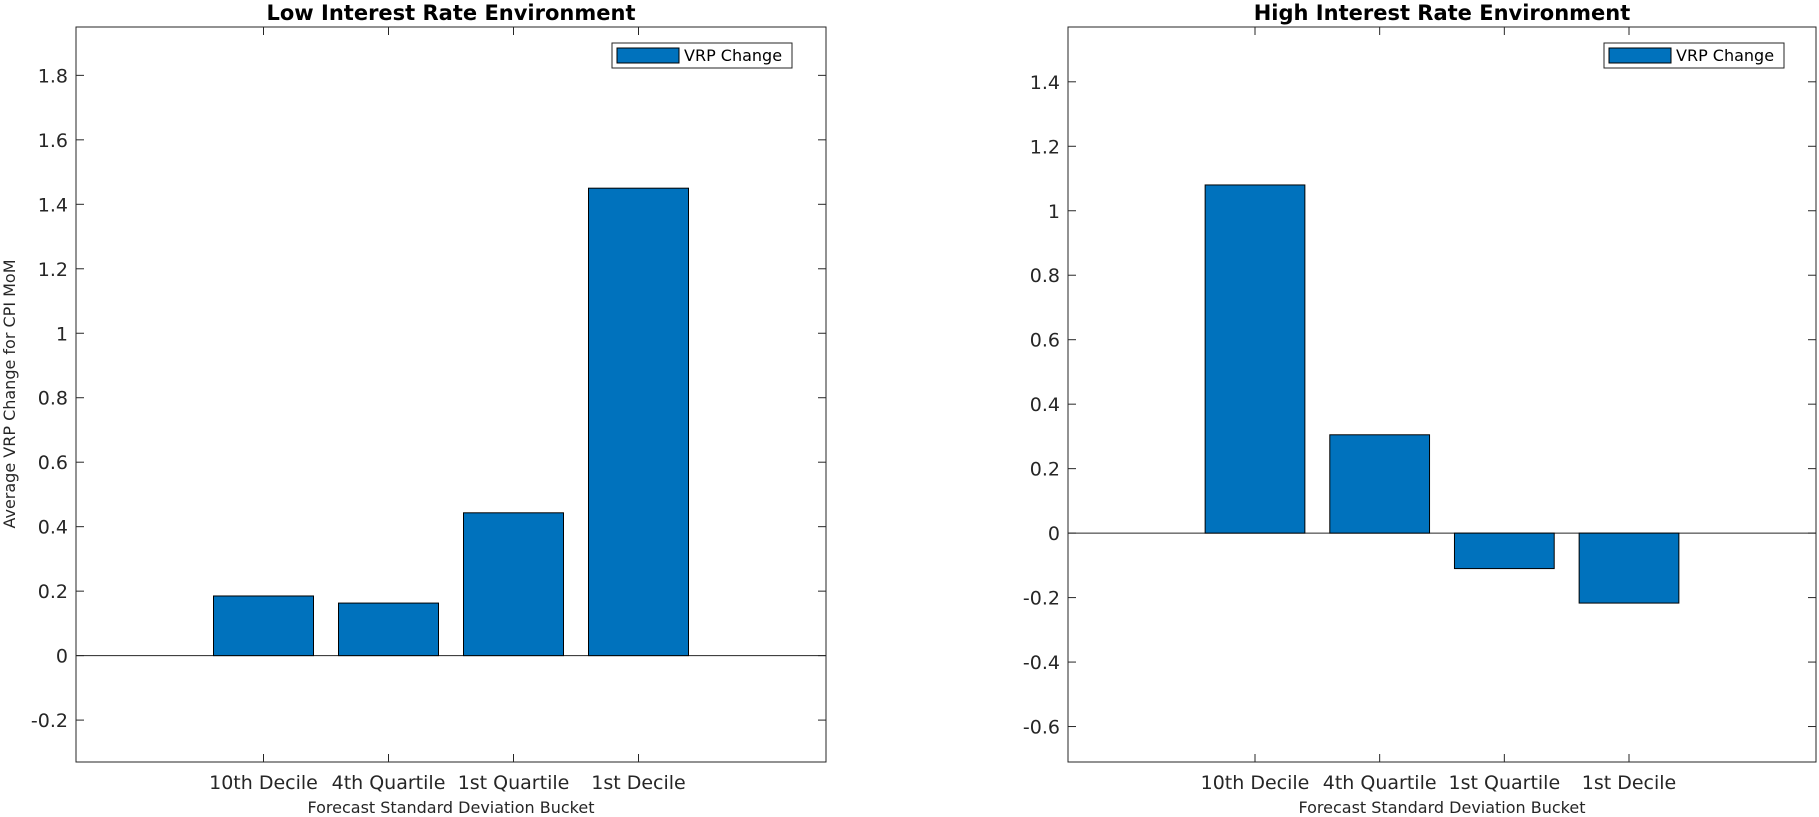 The width and height of the screenshot is (1819, 817). I want to click on y-axis-label: Average VRP Change for CPI MoM, so click(9, 393).